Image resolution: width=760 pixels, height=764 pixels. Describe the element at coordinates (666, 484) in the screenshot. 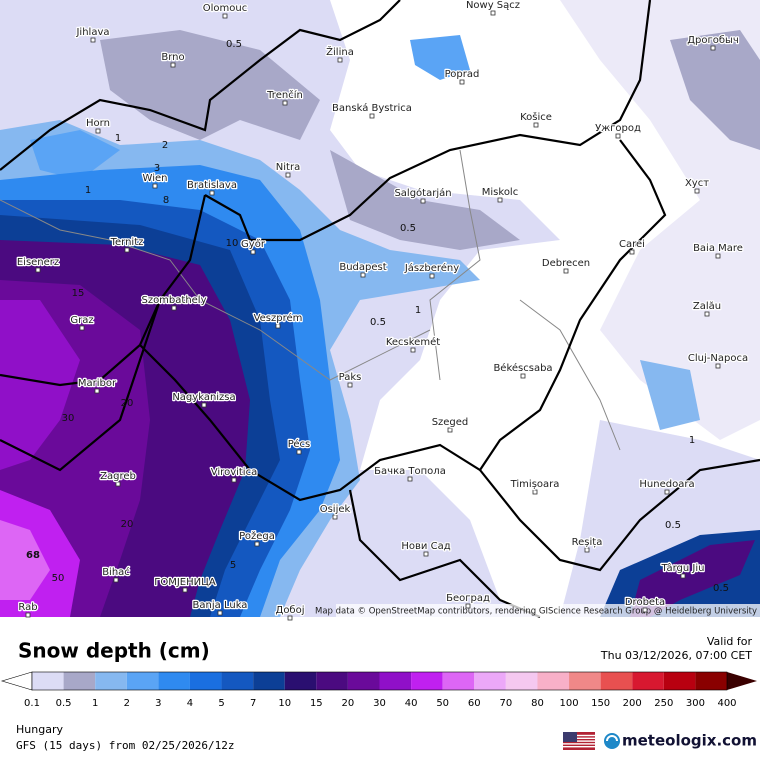

I see `city-label: Hunedoara` at that location.